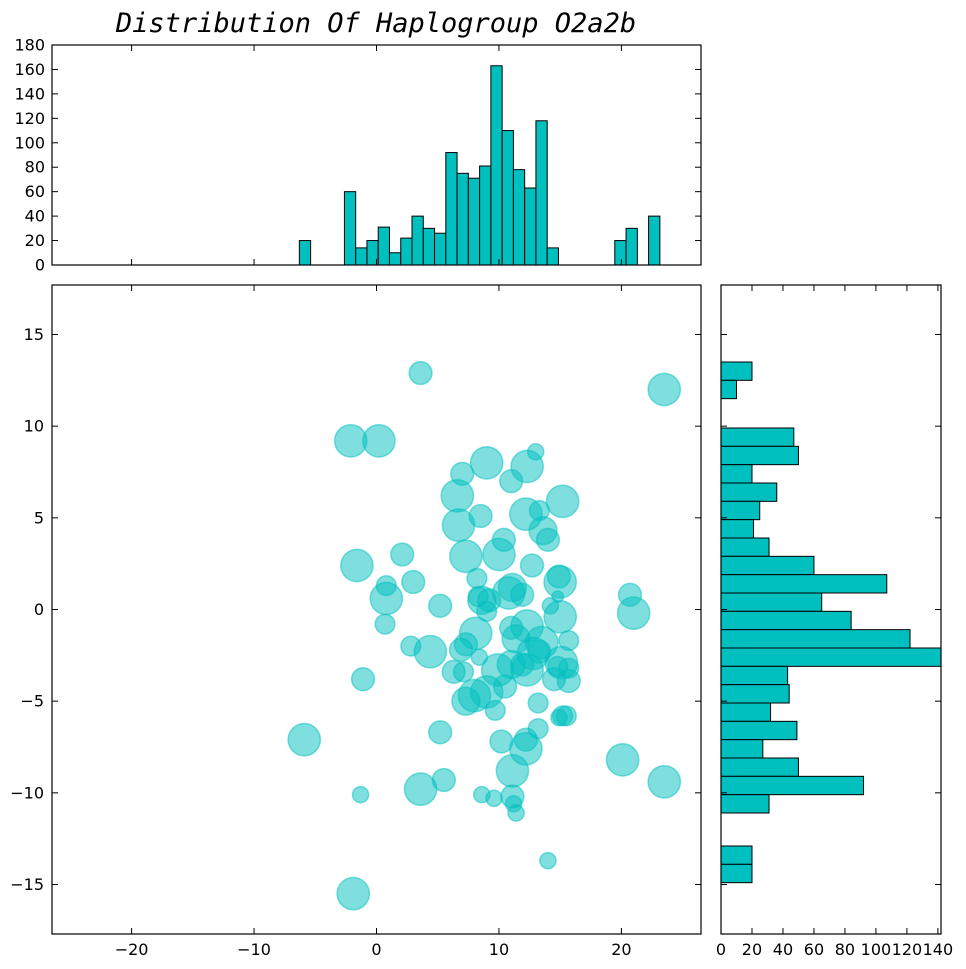 The image size is (966, 969). Describe the element at coordinates (39, 609) in the screenshot. I see `scatter-ytick-label: 0` at that location.